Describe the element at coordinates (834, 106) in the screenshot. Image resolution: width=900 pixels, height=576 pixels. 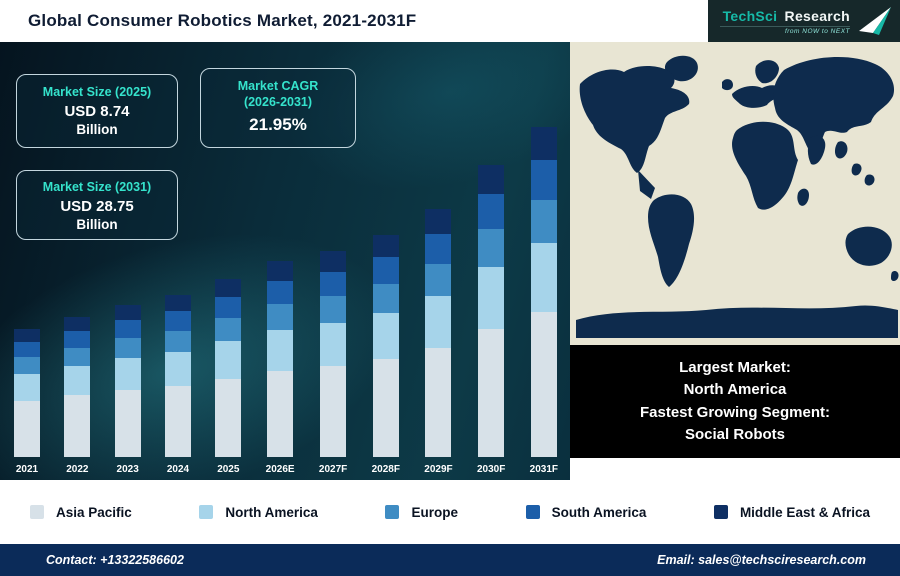
I see `map-asia` at that location.